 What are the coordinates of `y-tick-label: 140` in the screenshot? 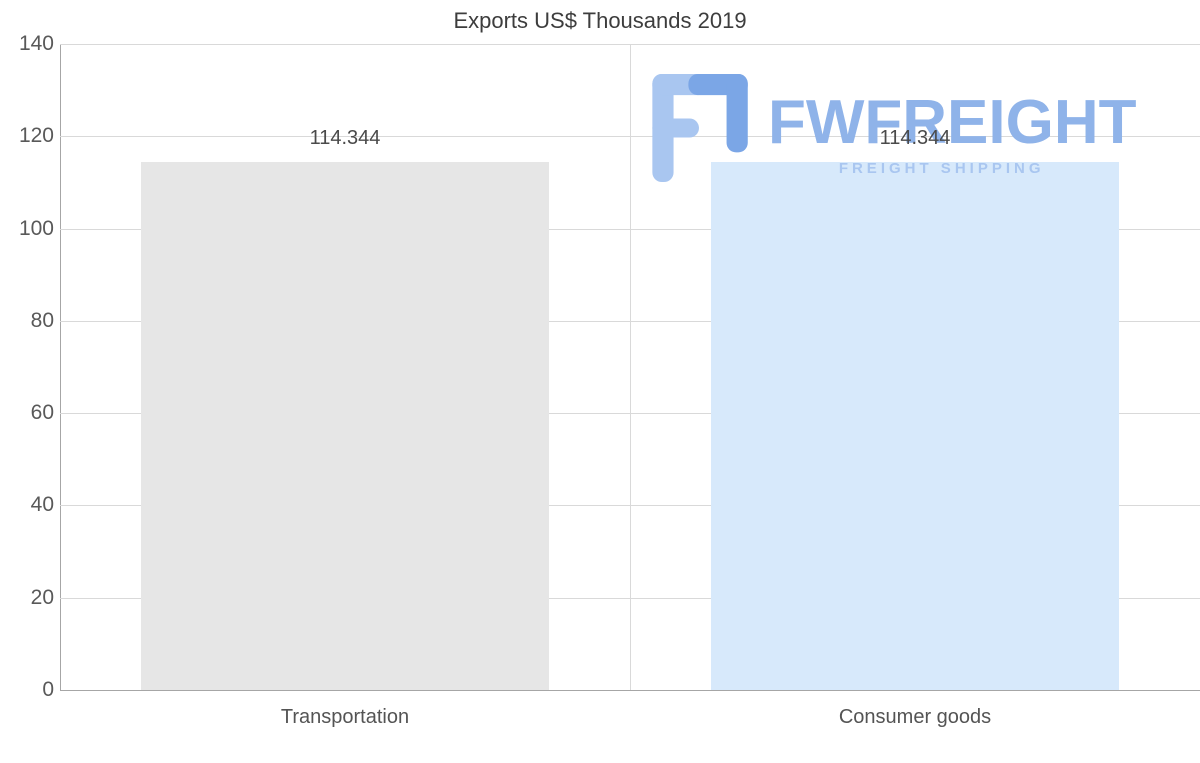 It's located at (36, 43).